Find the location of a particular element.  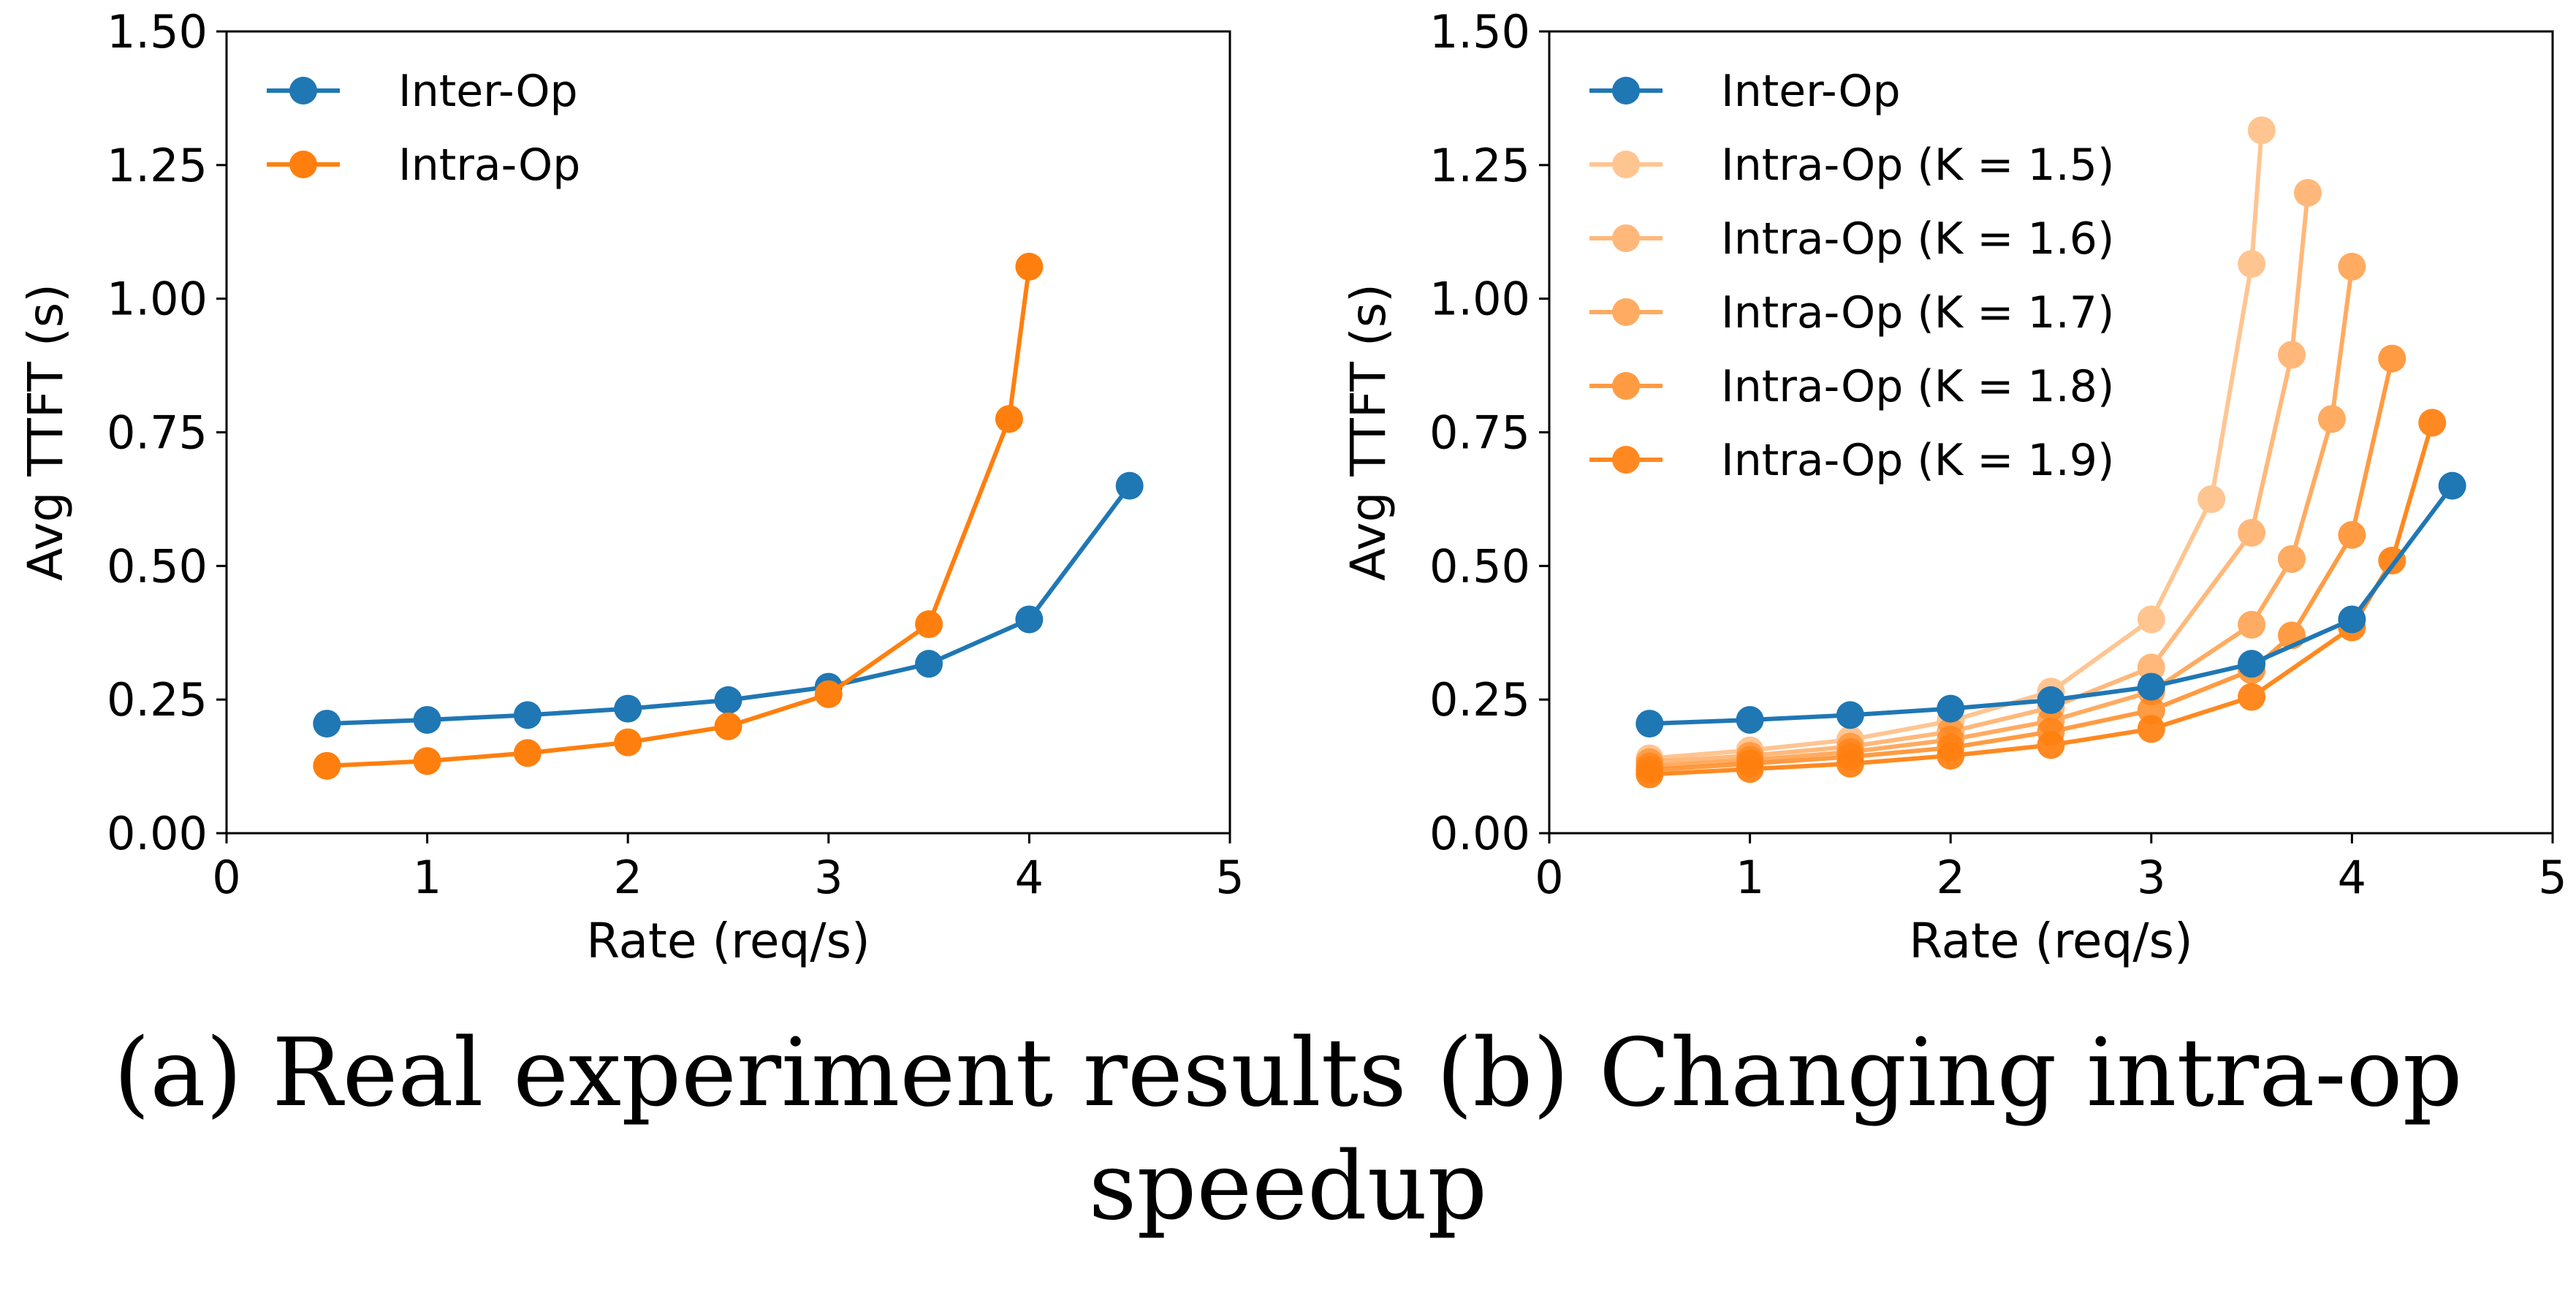

legend-label: Intra-Op (K = 1.6) is located at coordinates (1917, 239).